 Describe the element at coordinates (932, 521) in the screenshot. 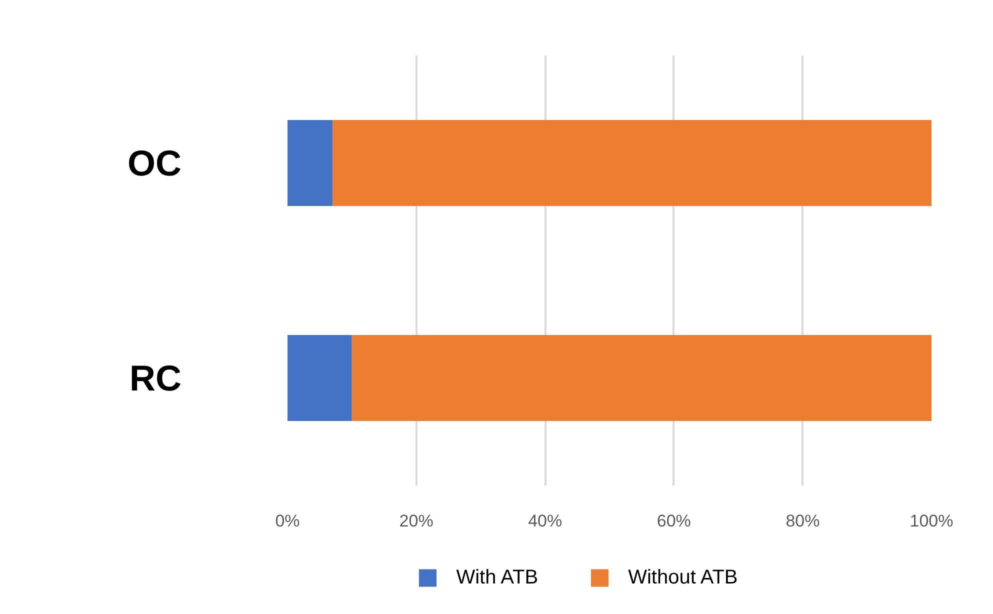

I see `x-tick-label: 100%` at that location.